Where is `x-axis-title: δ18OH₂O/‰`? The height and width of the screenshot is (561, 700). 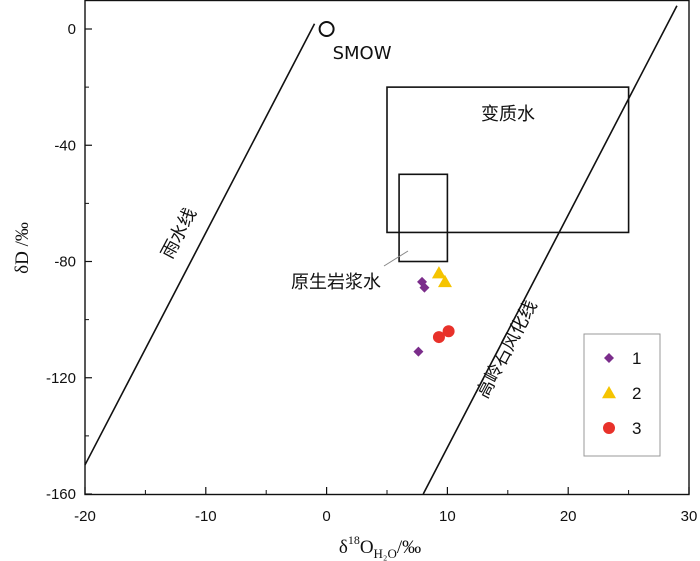
x-axis-title: δ18OH₂O/‰ is located at coordinates (380, 547).